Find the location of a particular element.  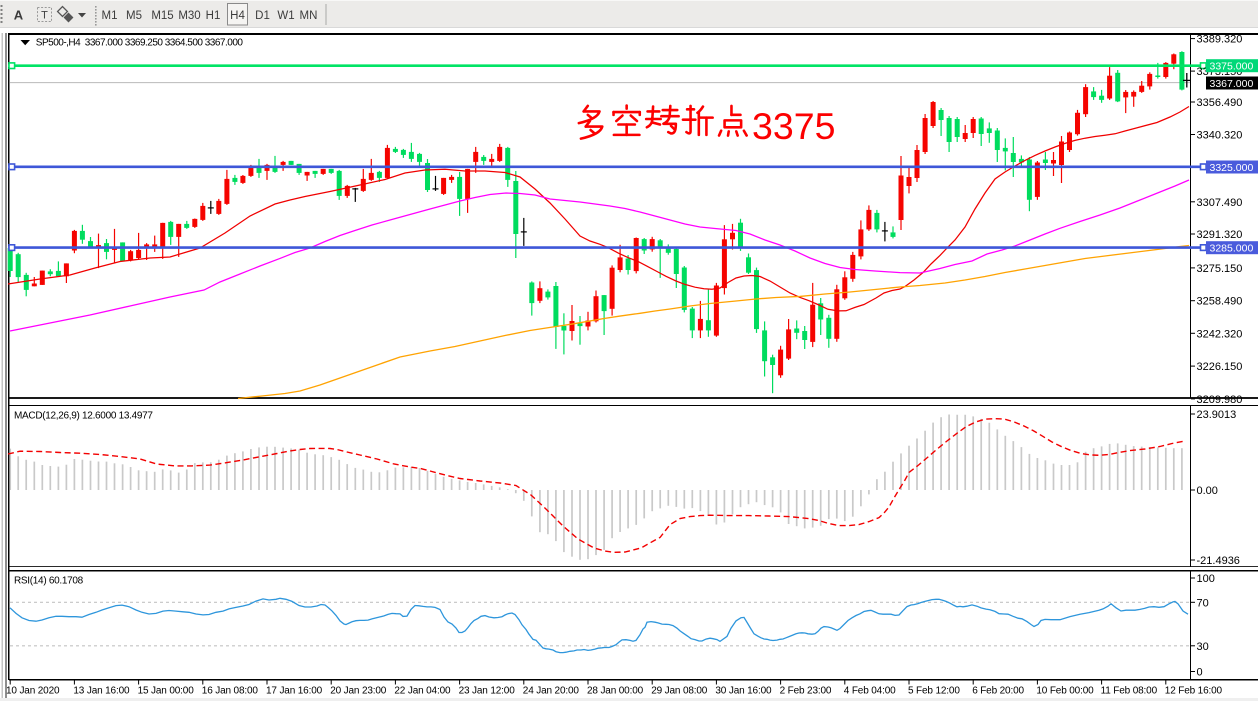

svg-text: M30 is located at coordinates (189, 16).